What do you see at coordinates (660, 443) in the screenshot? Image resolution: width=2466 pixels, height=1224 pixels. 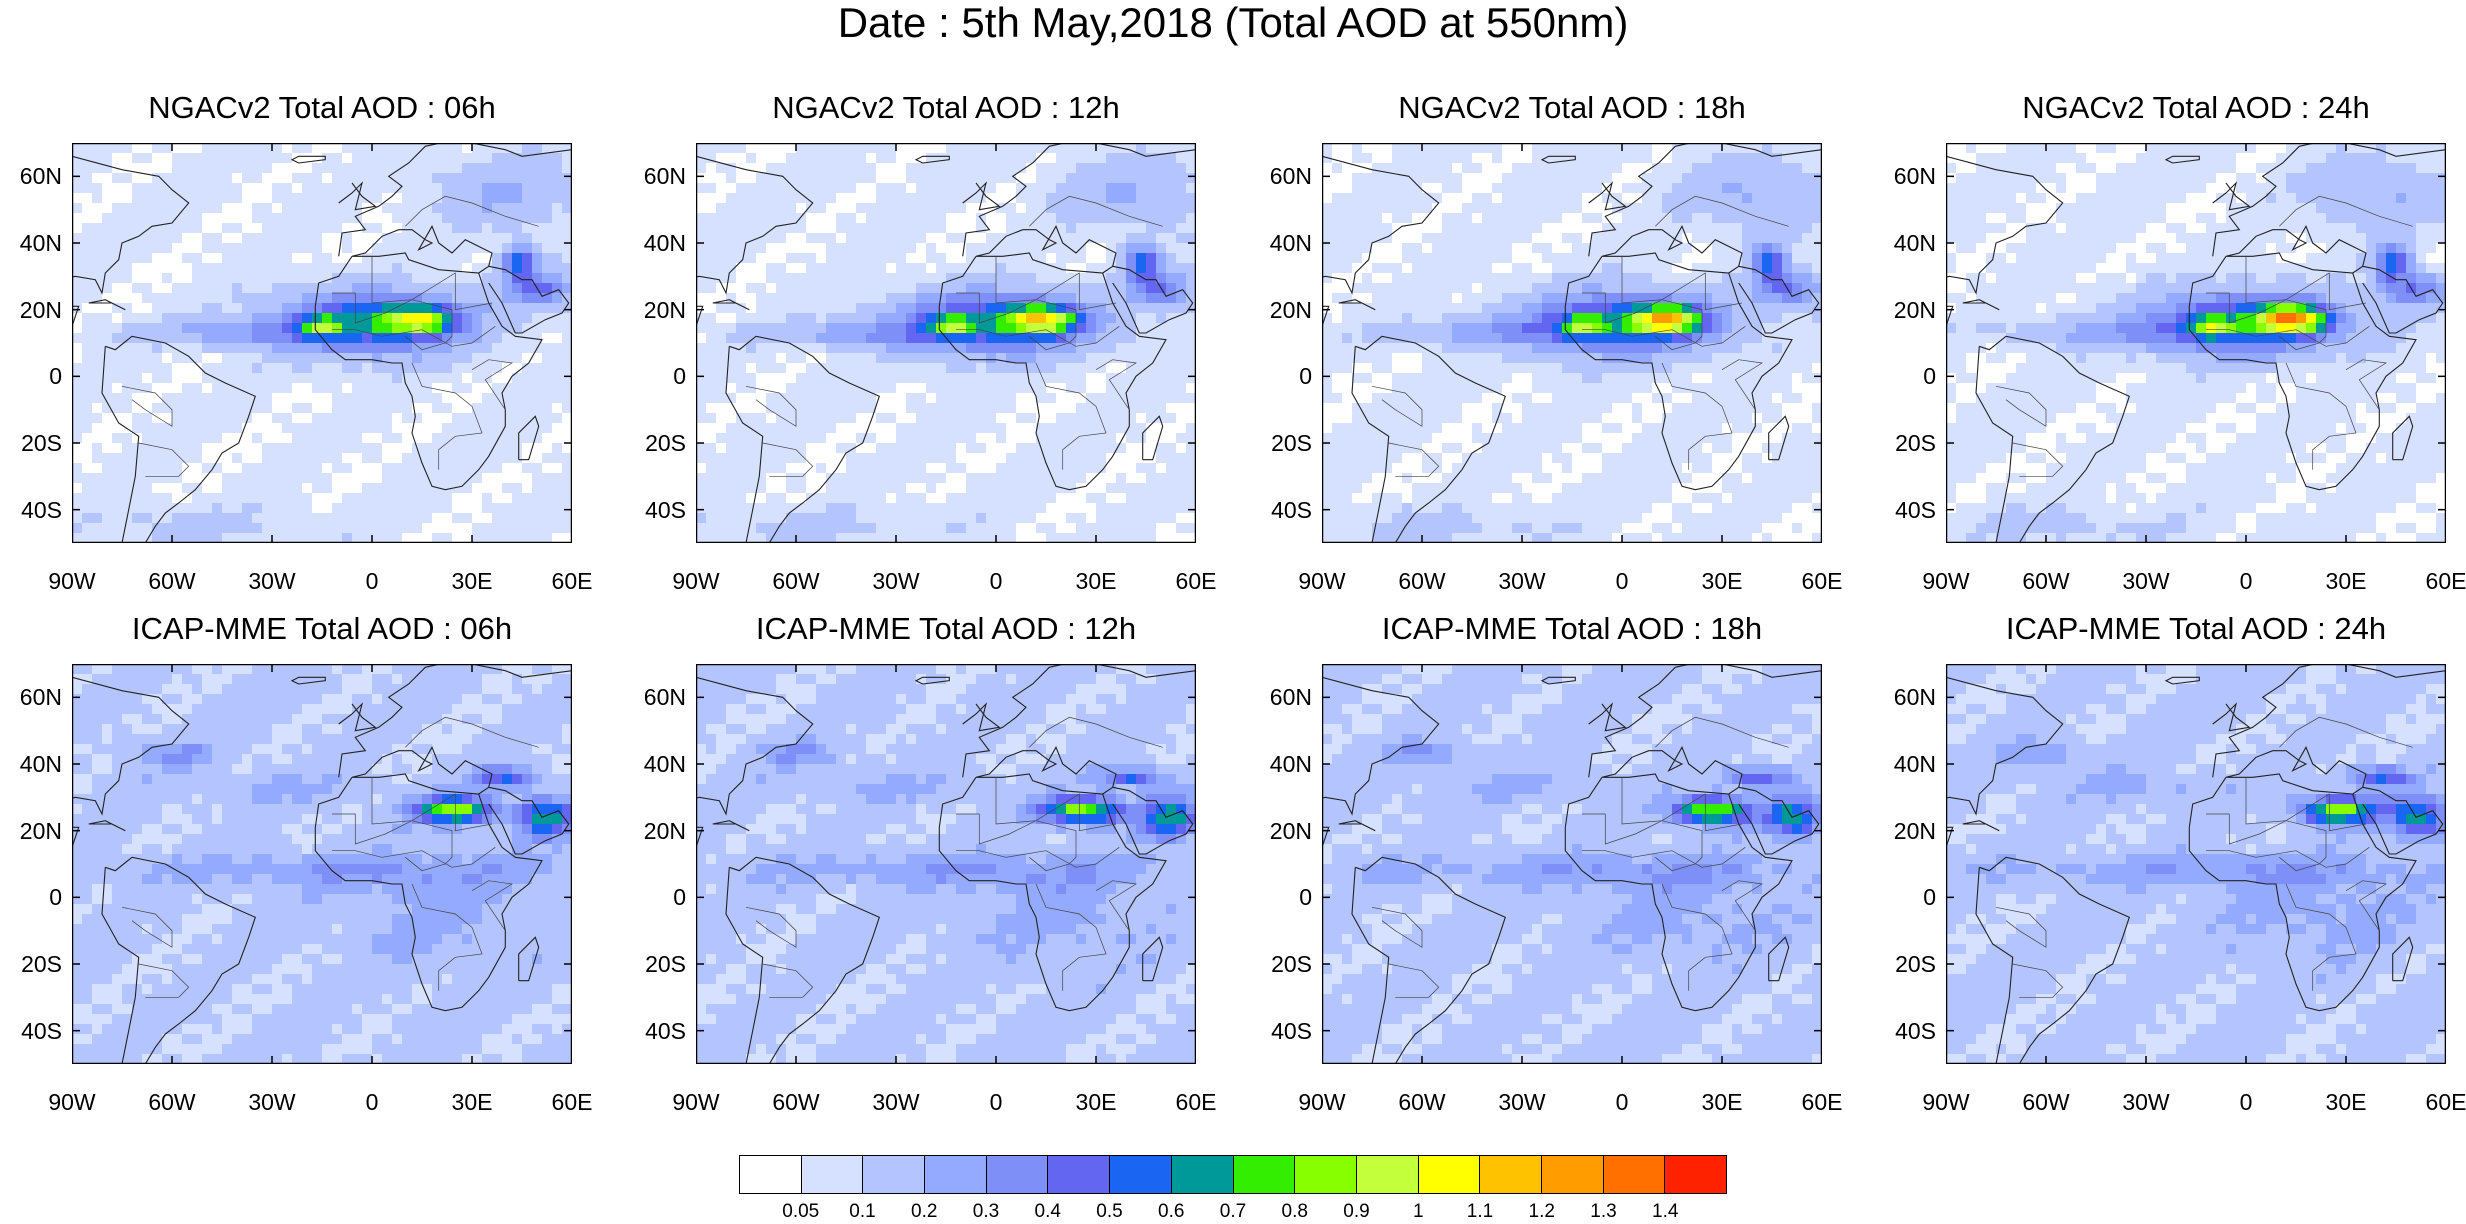 I see `lat-label: 20S` at bounding box center [660, 443].